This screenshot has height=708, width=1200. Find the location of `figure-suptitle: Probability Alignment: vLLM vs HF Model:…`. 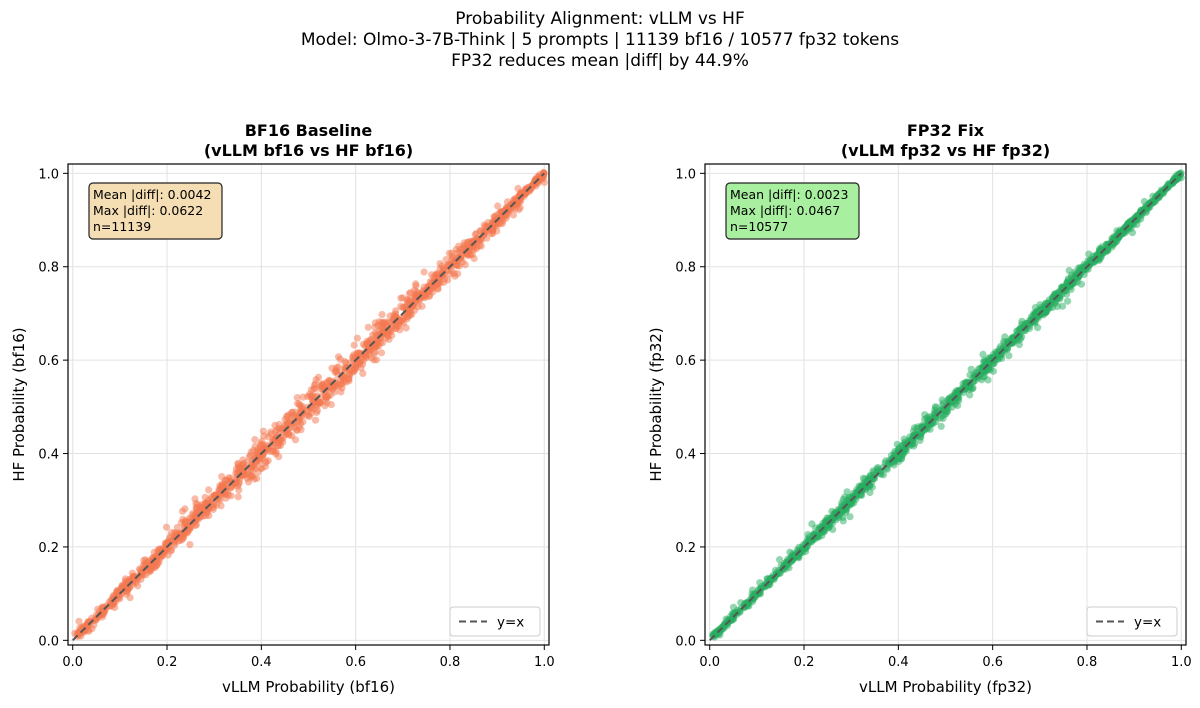

figure-suptitle: Probability Alignment: vLLM vs HF Model:… is located at coordinates (600, 40).